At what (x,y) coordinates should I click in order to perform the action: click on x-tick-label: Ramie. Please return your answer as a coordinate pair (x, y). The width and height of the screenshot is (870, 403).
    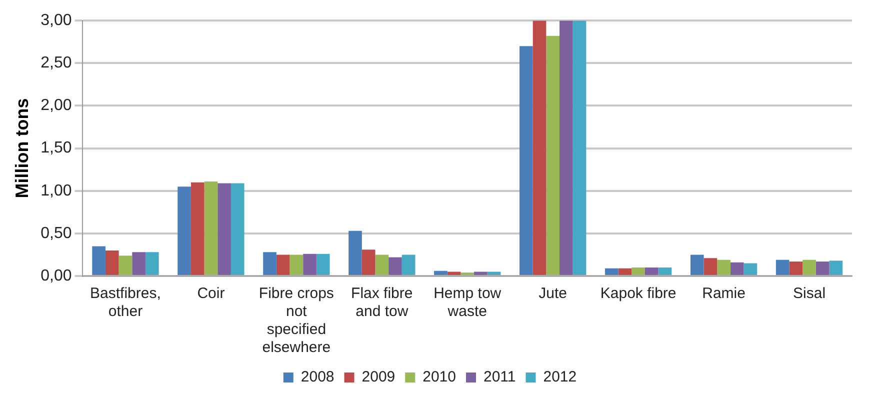
    Looking at the image, I should click on (724, 293).